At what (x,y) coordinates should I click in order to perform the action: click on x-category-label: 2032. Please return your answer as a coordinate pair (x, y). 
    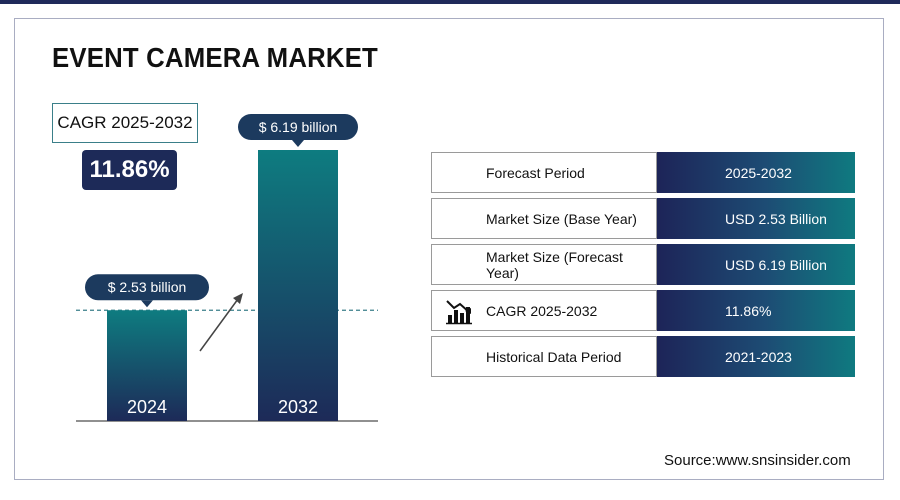
    Looking at the image, I should click on (298, 407).